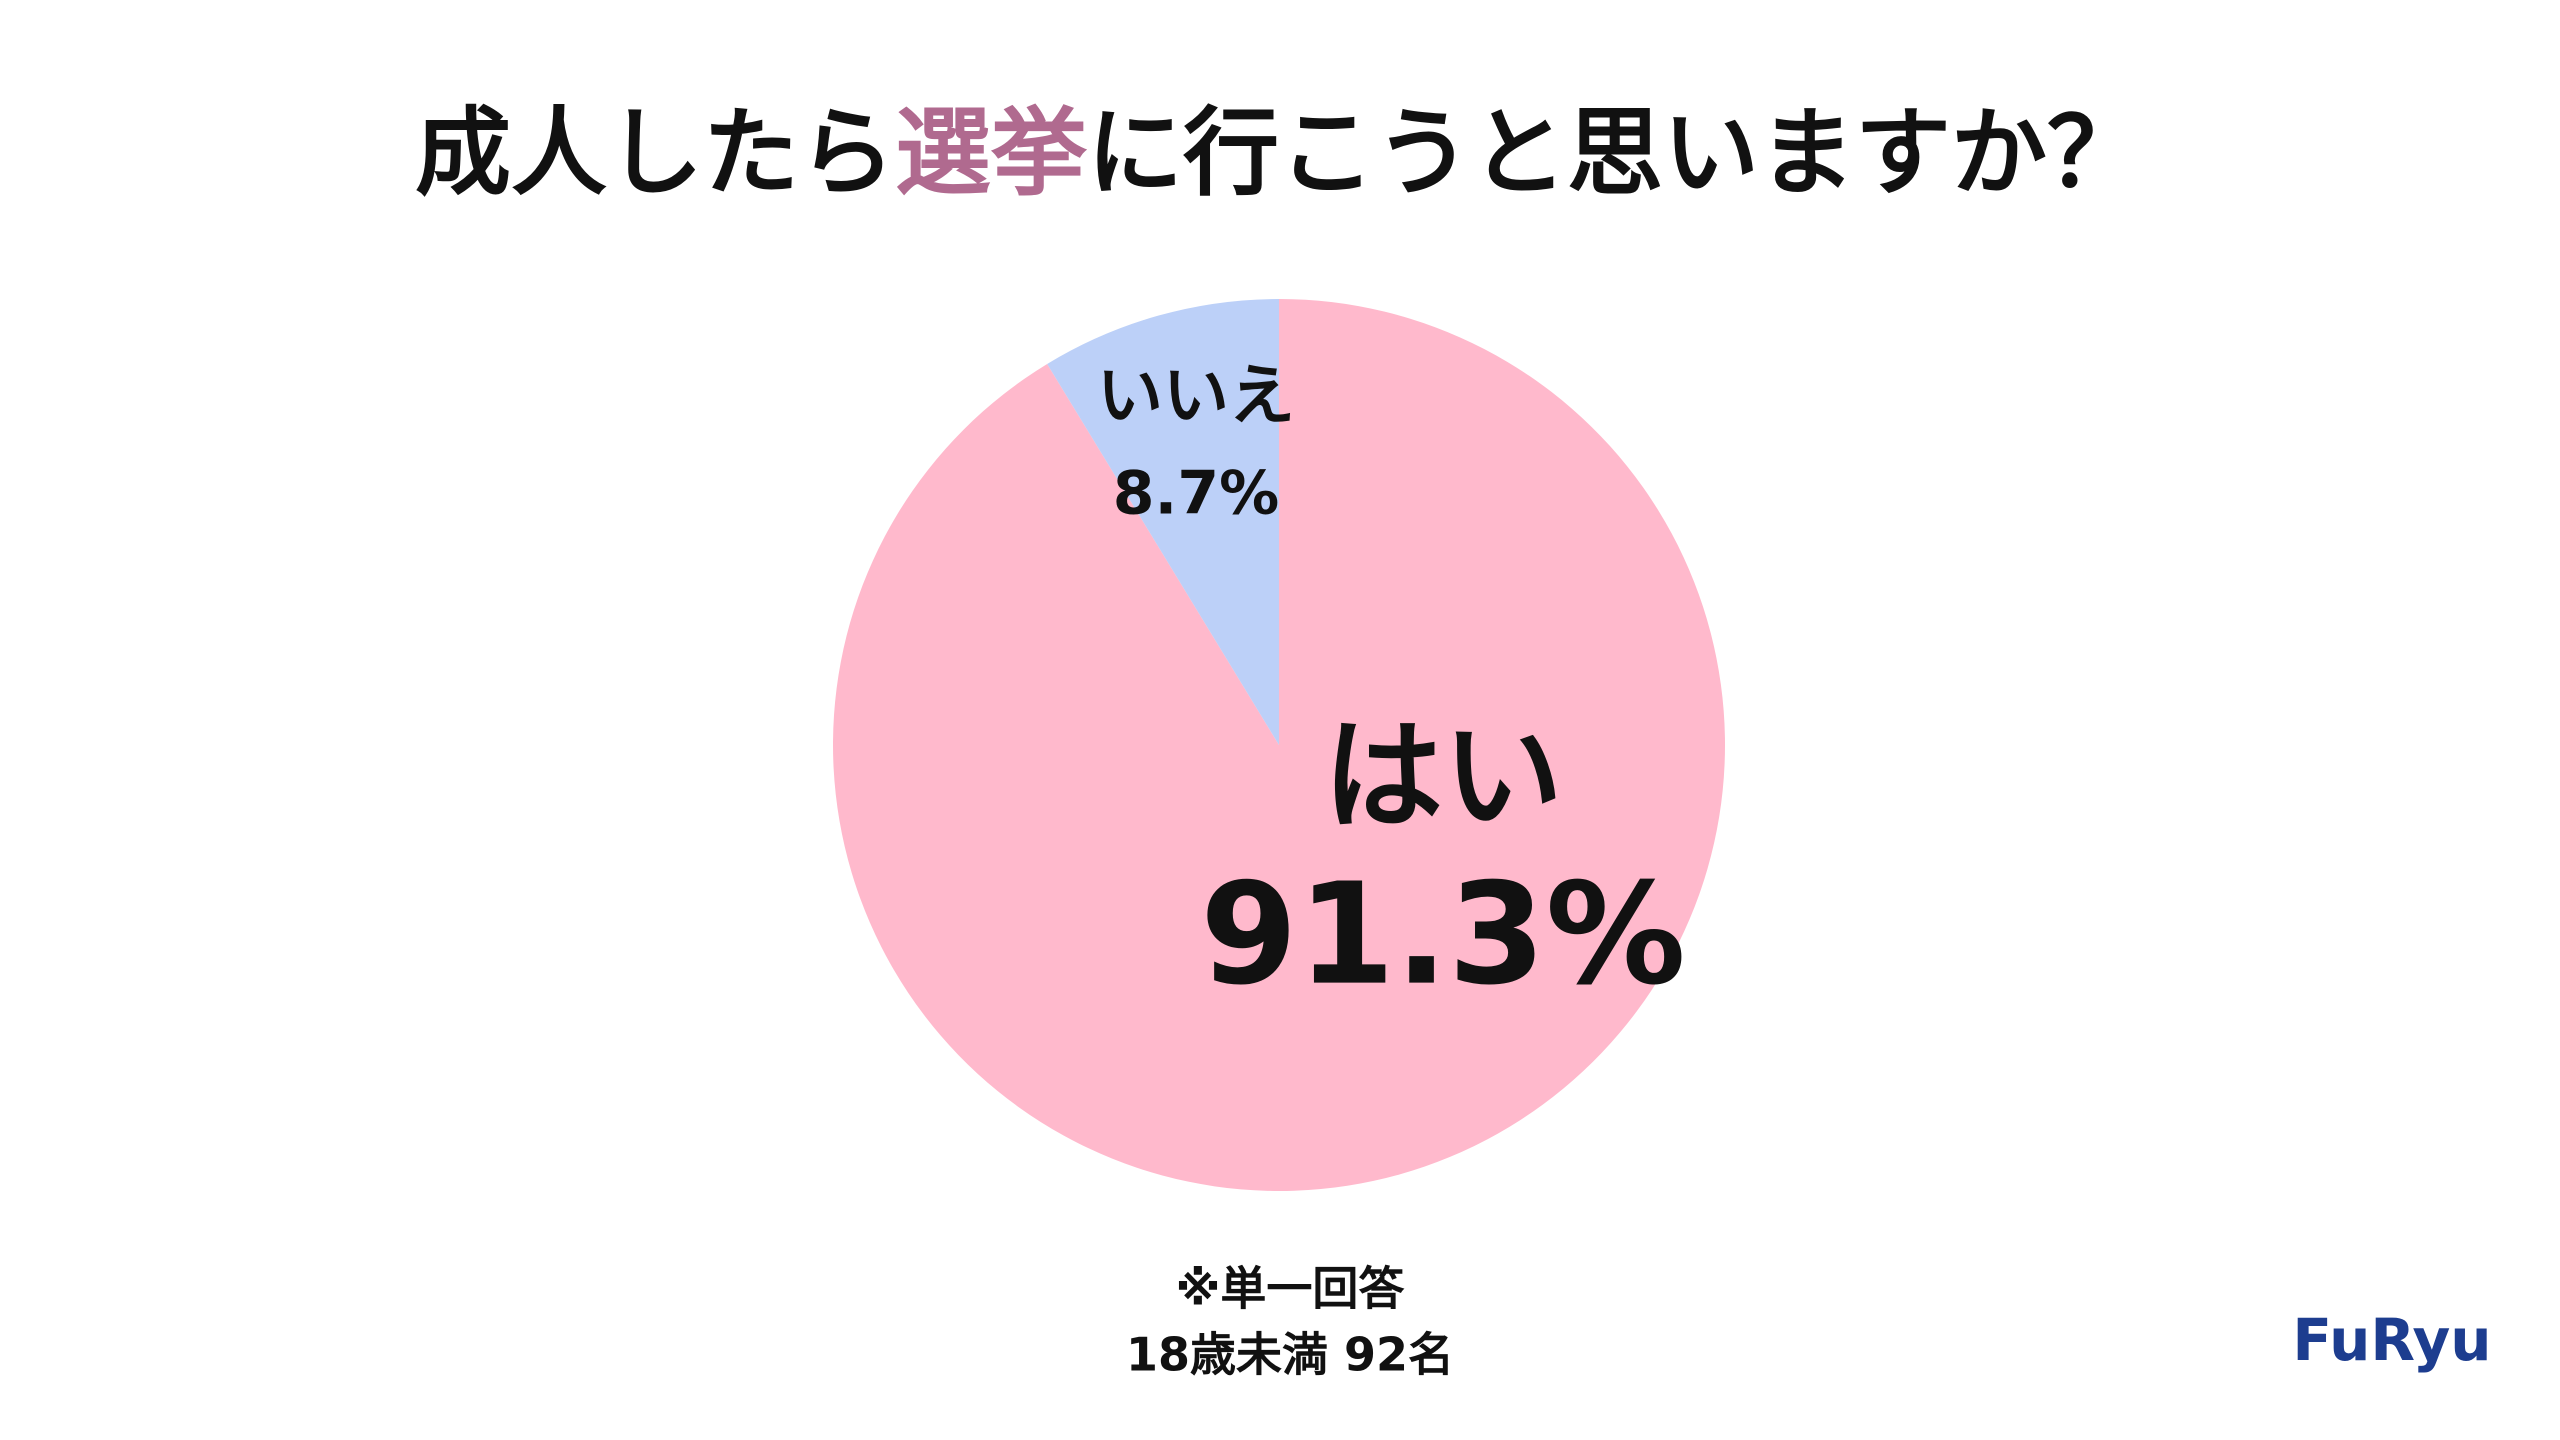 This screenshot has width=2560, height=1440. Describe the element at coordinates (1291, 1289) in the screenshot. I see `note: ※単一回答` at that location.